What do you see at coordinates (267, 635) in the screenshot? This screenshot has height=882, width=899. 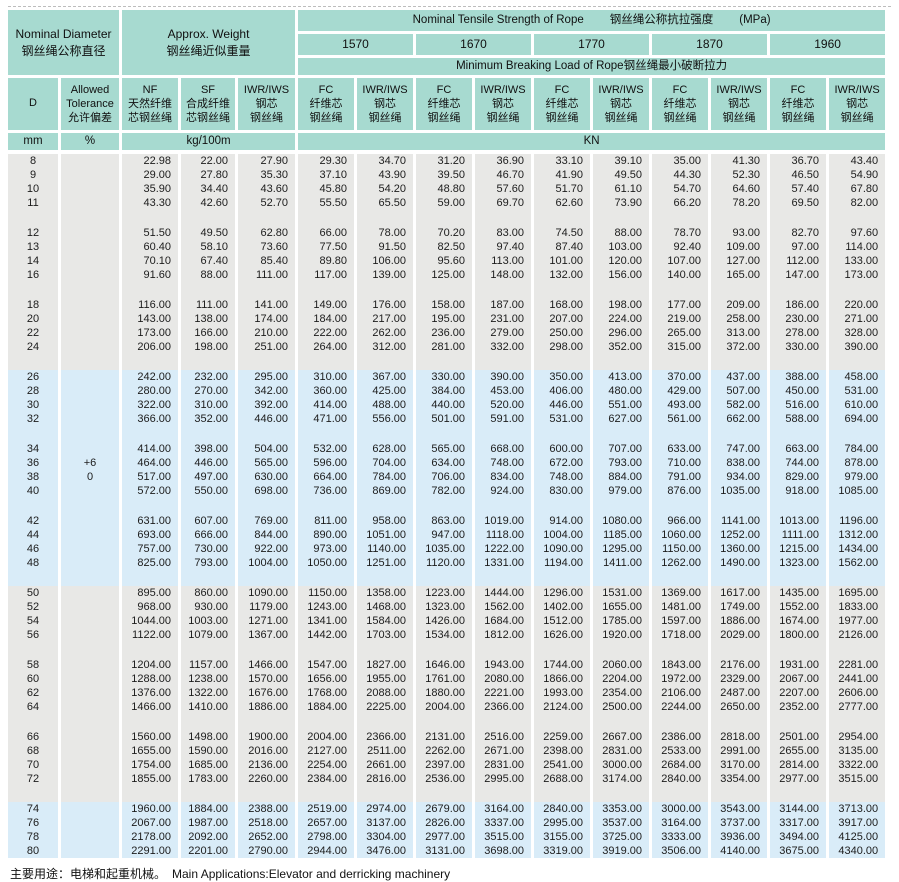 I see `cell-value: 1367.00` at bounding box center [267, 635].